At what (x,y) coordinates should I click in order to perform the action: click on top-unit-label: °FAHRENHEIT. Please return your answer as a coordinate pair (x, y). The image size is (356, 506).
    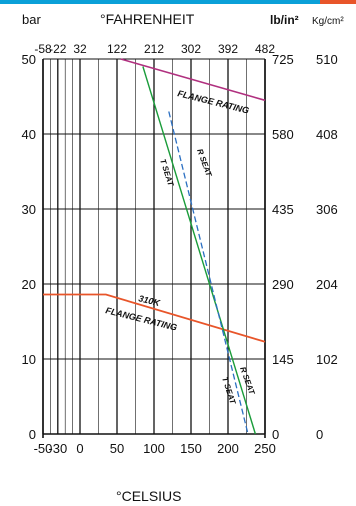
    Looking at the image, I should click on (147, 19).